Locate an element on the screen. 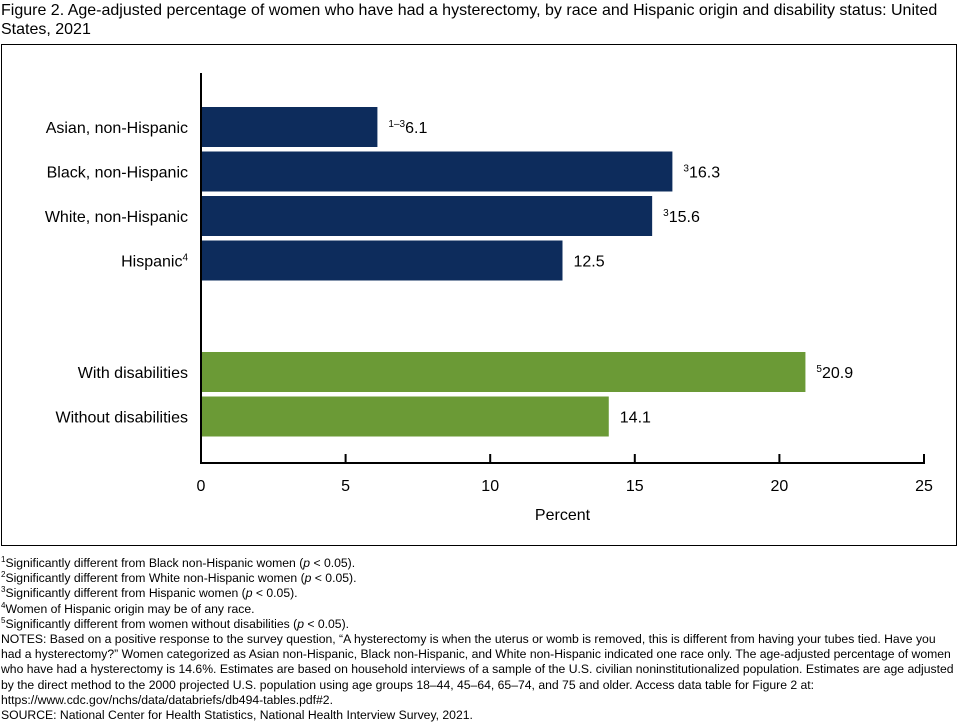 Image resolution: width=960 pixels, height=727 pixels. x-tick-label: 0 is located at coordinates (201, 486).